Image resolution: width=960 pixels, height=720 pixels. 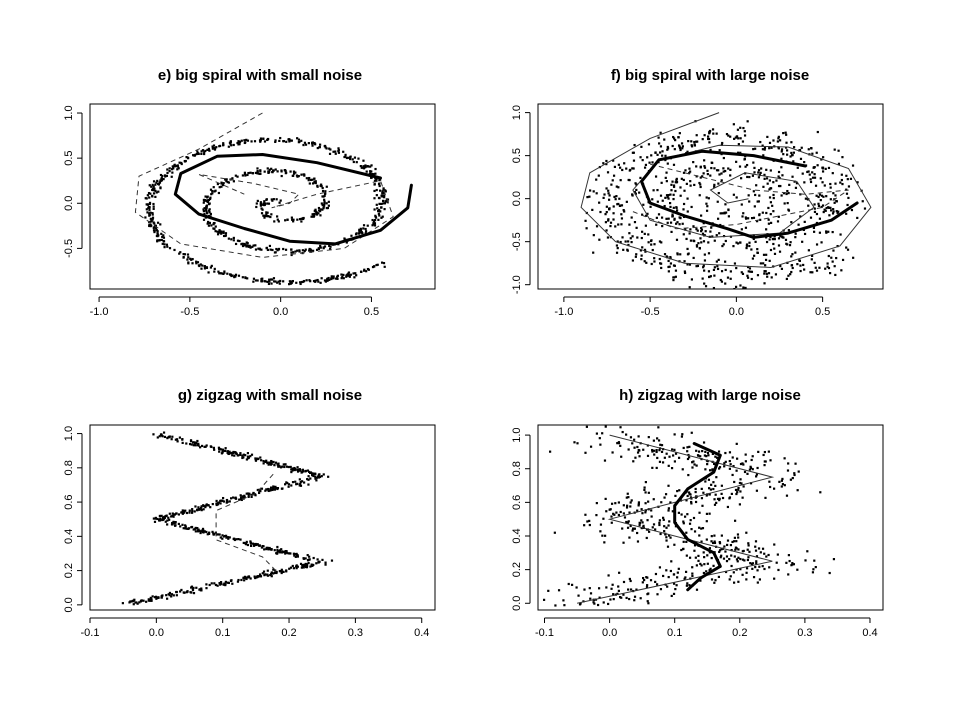 What do you see at coordinates (521, 519) in the screenshot?
I see `y-axis: 0.00.20.40.60.81.0` at bounding box center [521, 519].